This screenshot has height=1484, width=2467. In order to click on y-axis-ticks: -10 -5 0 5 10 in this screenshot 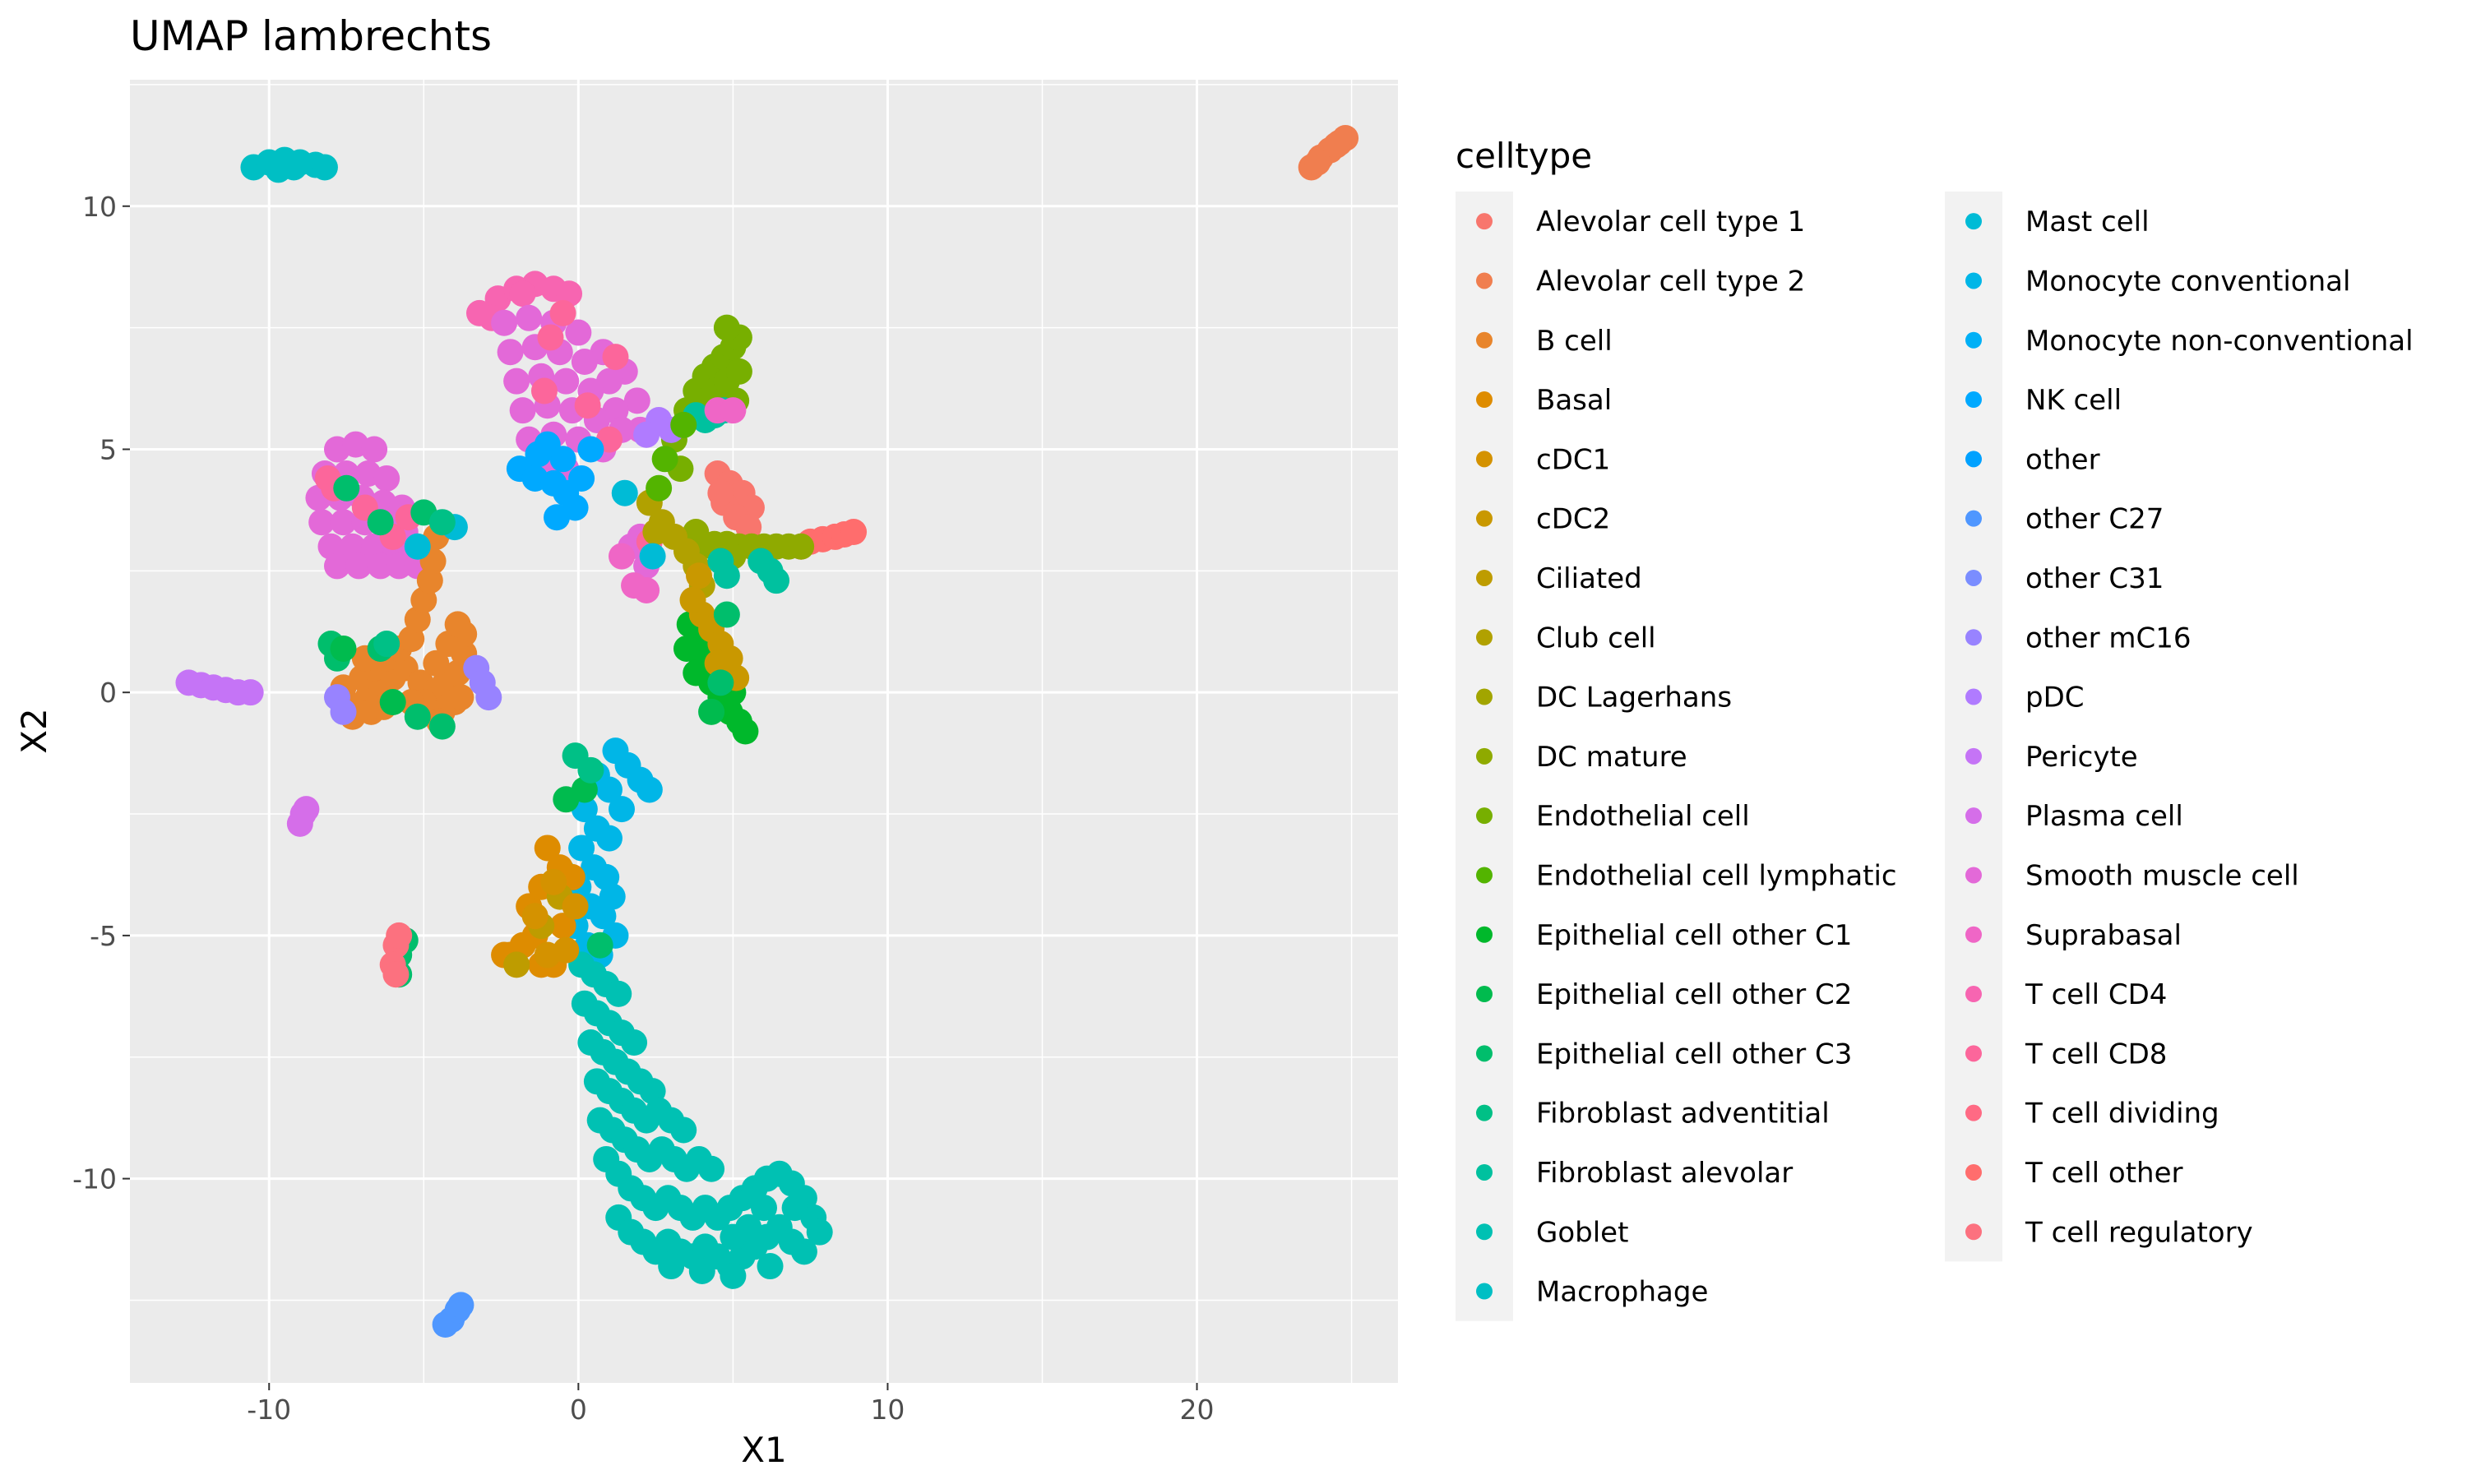, I will do `click(101, 693)`.